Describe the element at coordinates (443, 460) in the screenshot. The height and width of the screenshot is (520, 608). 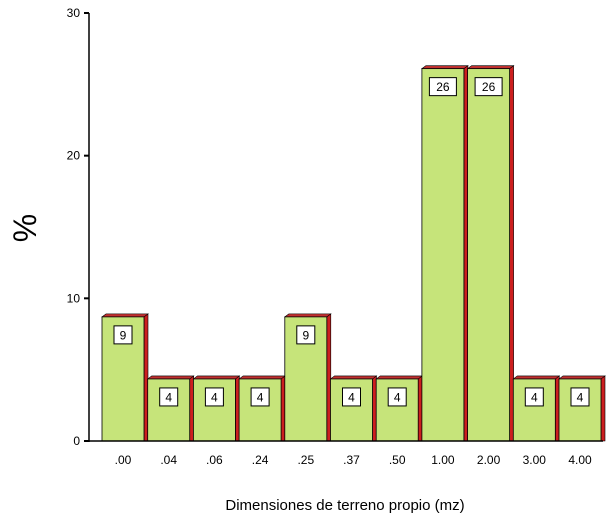
I see `x-tick-label: 1.00` at that location.